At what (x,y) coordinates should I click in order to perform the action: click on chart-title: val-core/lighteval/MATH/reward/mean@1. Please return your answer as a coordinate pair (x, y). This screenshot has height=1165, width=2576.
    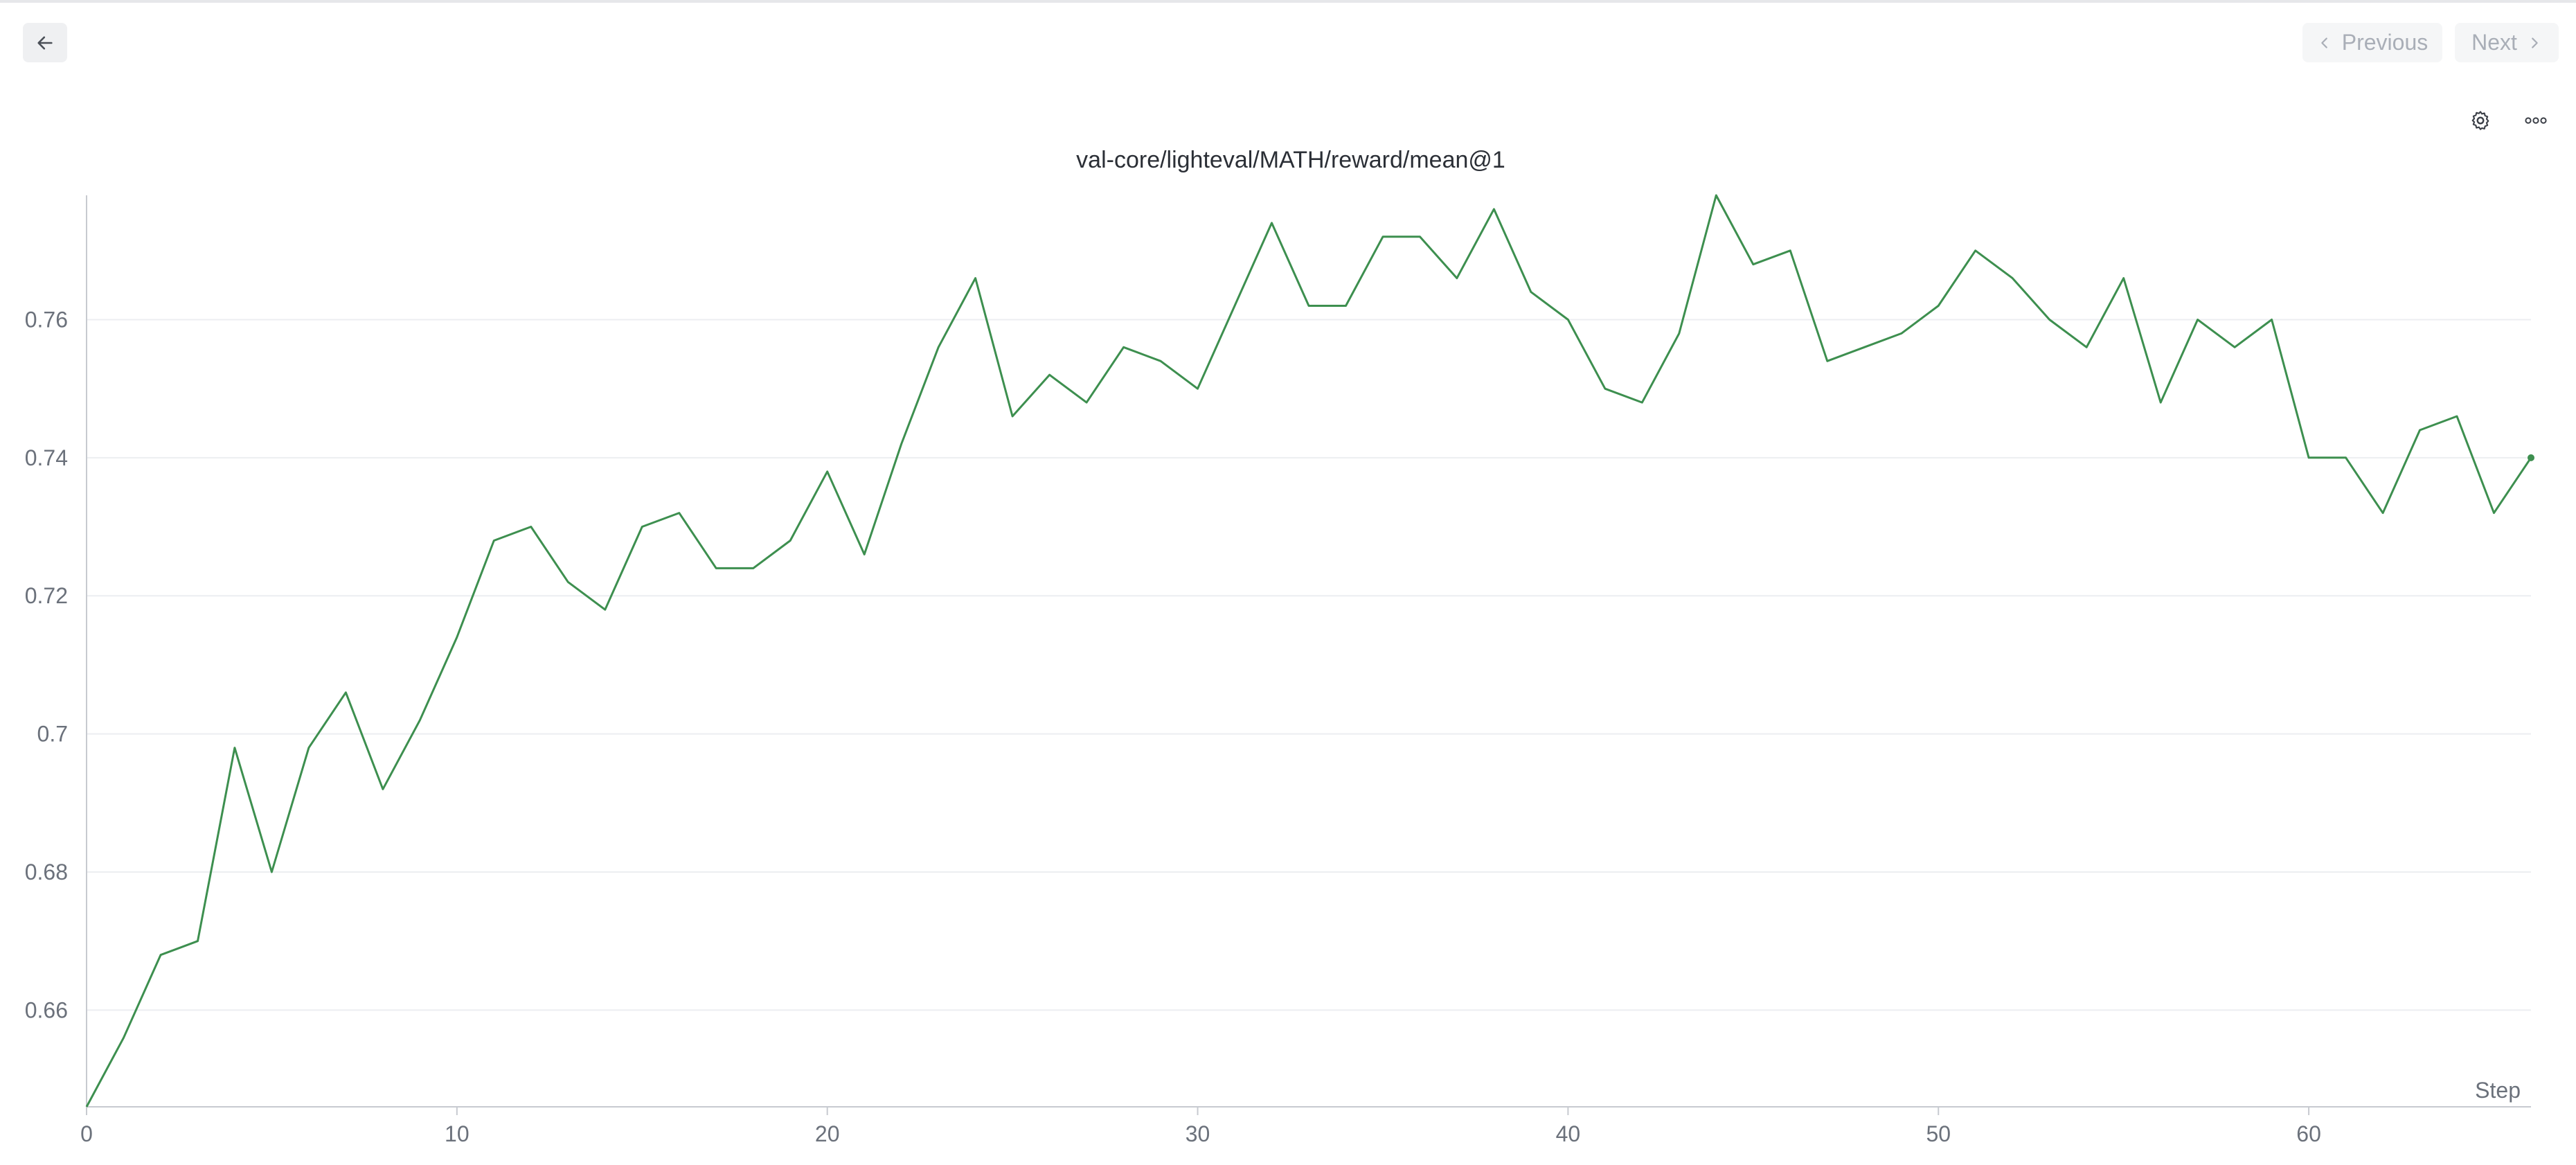
    Looking at the image, I should click on (1290, 160).